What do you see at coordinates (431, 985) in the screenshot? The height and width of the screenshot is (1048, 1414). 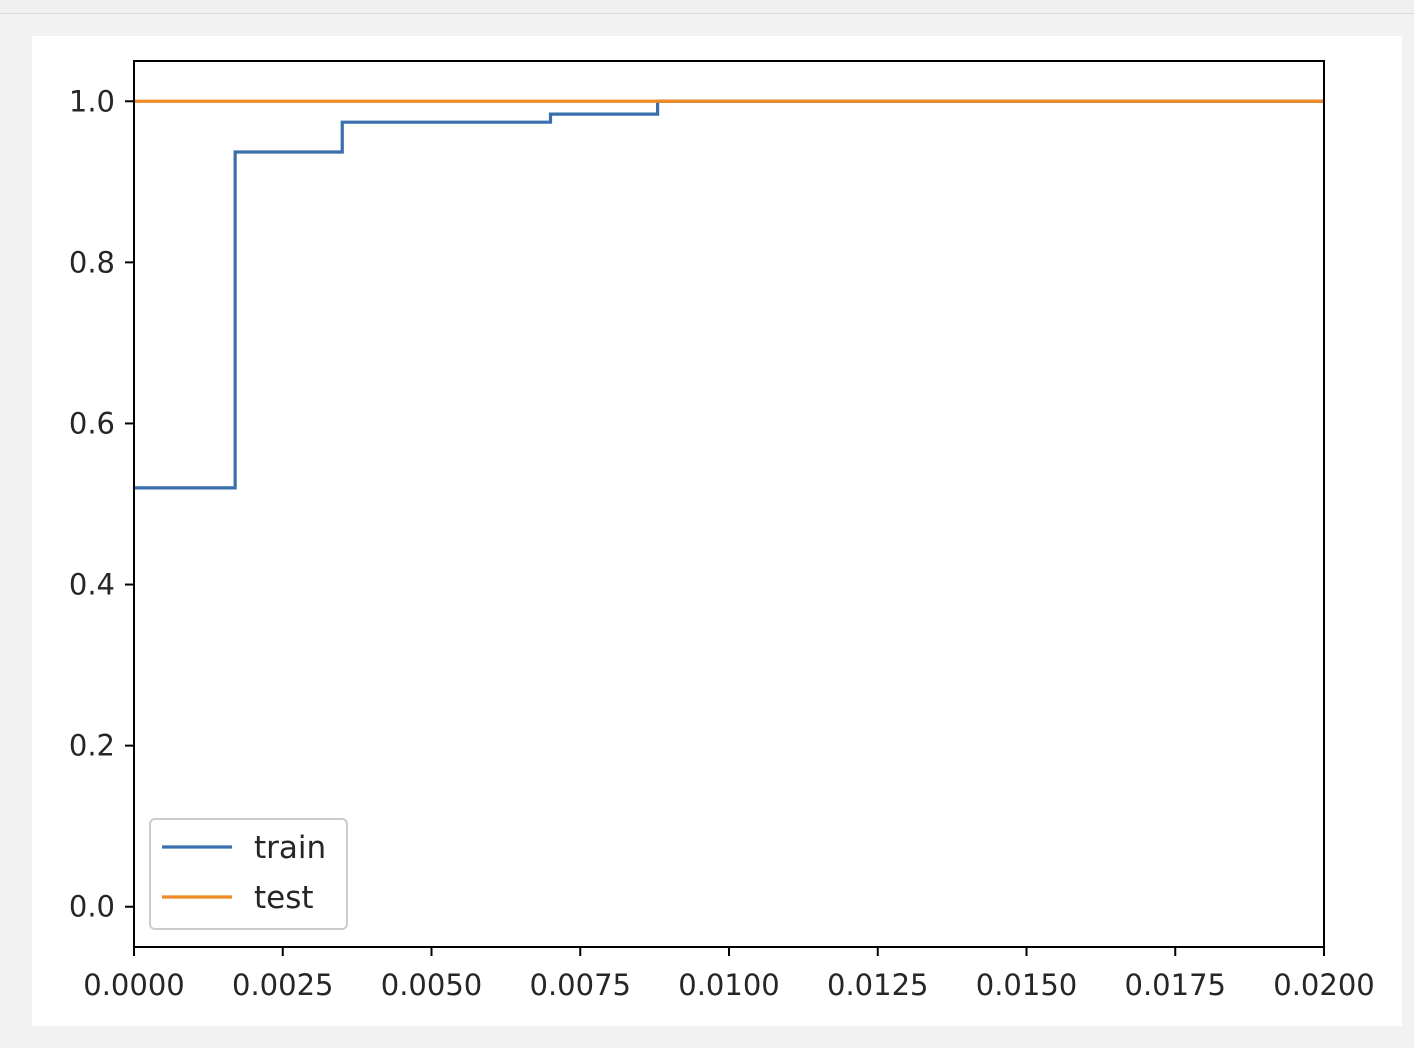 I see `x-tick-label: 0.0050` at bounding box center [431, 985].